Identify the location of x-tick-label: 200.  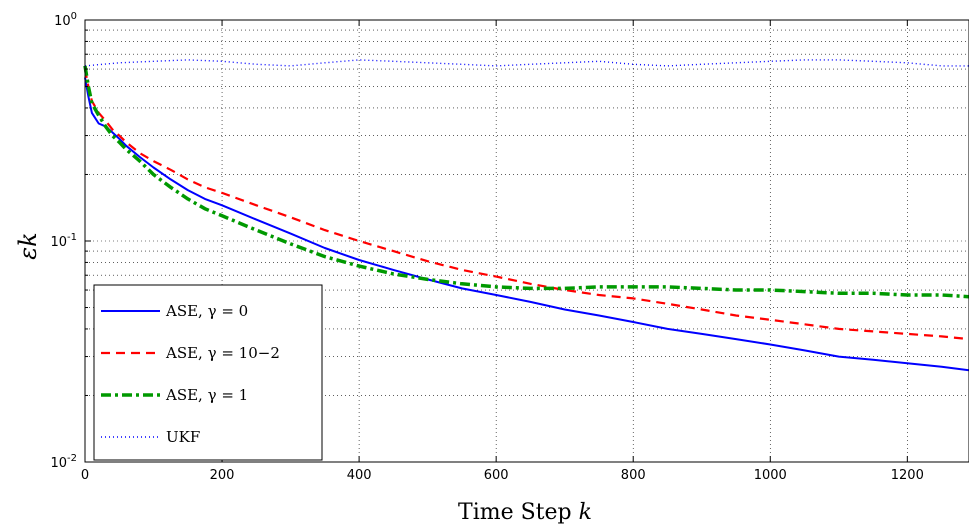
(222, 475).